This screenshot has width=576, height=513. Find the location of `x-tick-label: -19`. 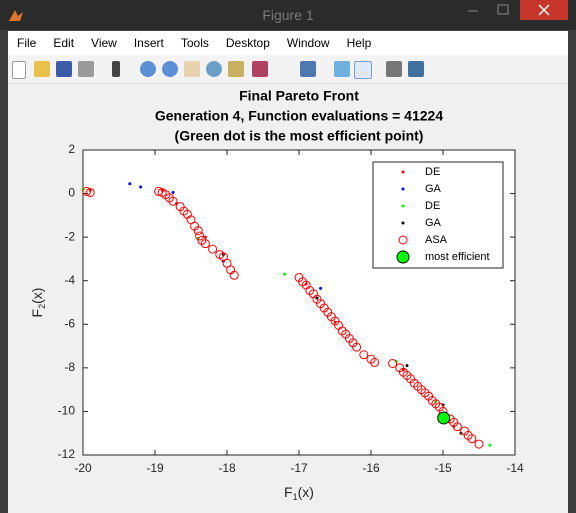

x-tick-label: -19 is located at coordinates (155, 468).